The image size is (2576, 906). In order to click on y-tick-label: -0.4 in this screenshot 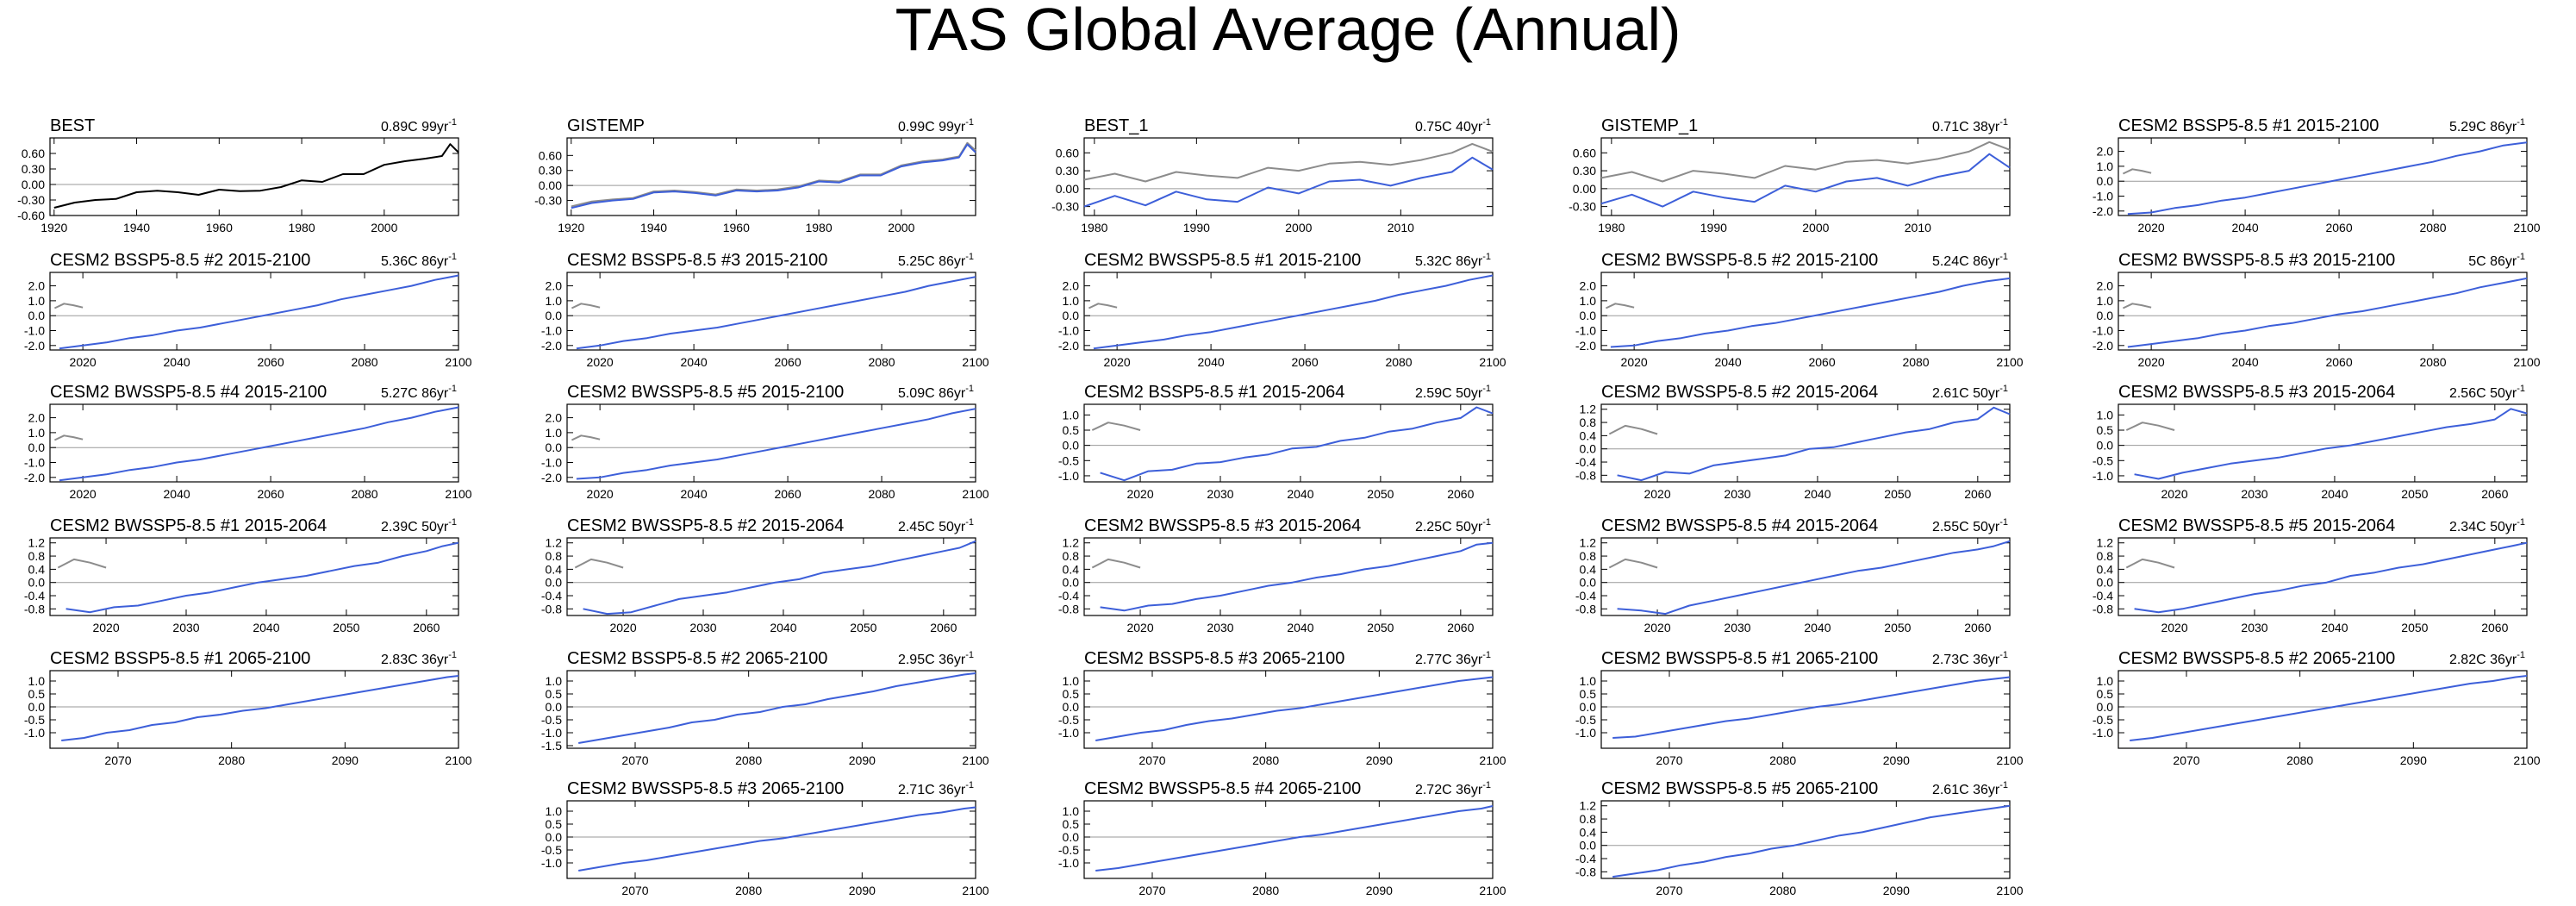, I will do `click(1585, 596)`.